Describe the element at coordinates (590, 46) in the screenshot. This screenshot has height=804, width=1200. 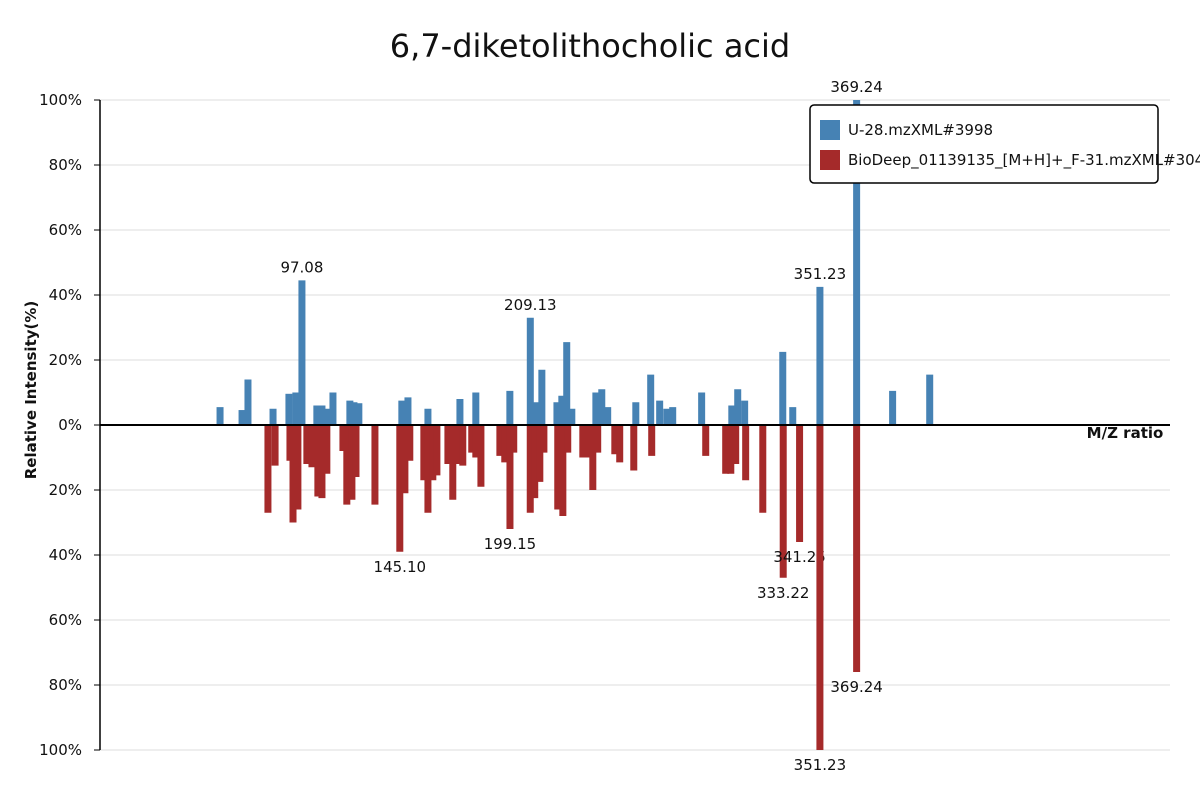
I see `chart-title: 6,7-diketolithocholic acid` at that location.